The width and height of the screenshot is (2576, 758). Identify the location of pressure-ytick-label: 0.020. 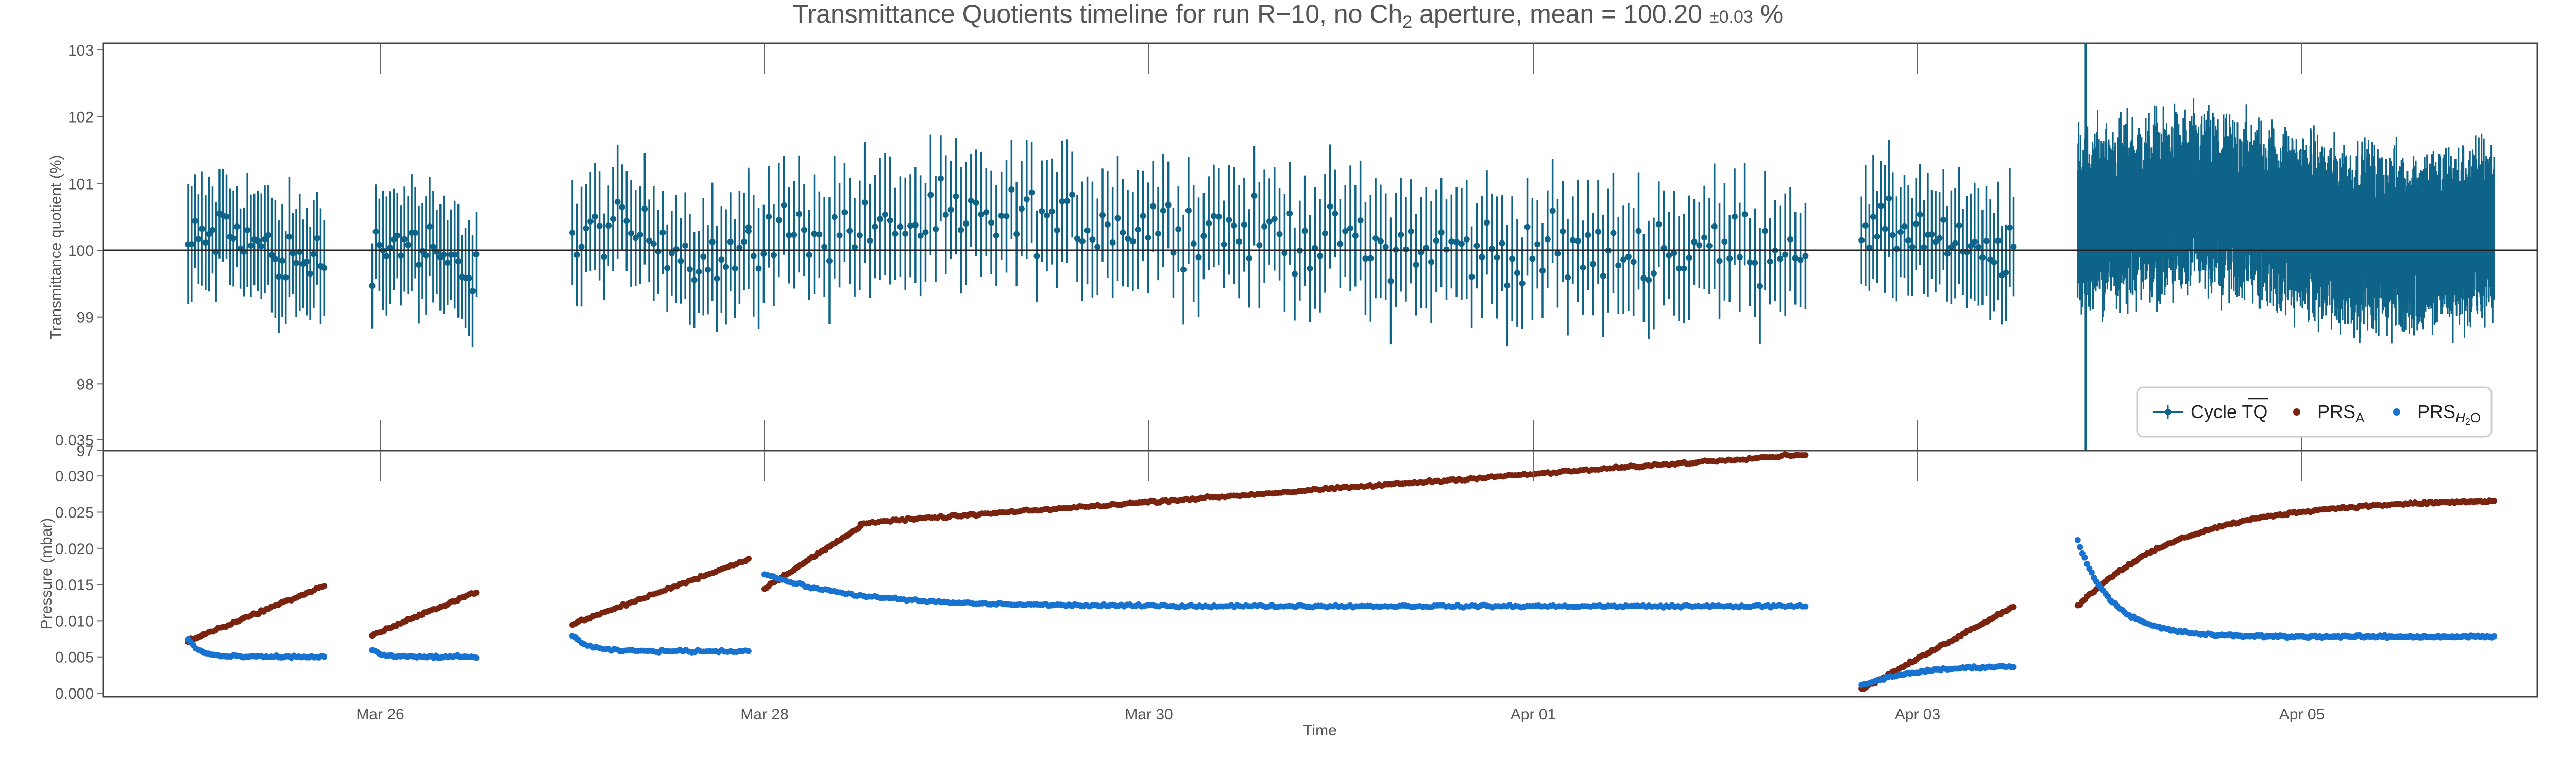
(74, 550).